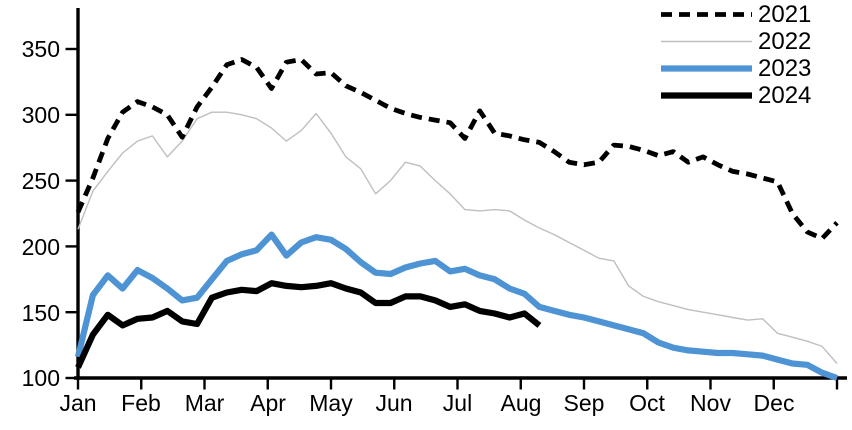 This screenshot has width=852, height=430. Describe the element at coordinates (78, 403) in the screenshot. I see `x-axis-label: Jan` at that location.